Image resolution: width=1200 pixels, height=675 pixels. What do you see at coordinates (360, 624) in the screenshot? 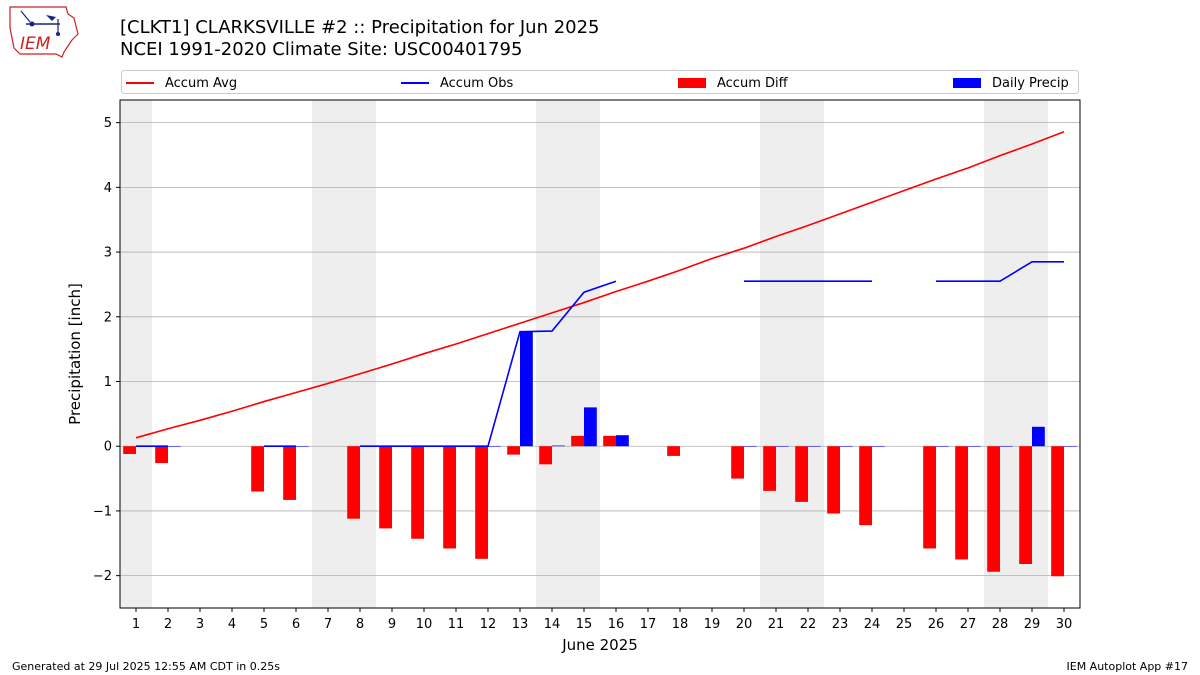
I see `x-tick-label-8: 8` at bounding box center [360, 624].